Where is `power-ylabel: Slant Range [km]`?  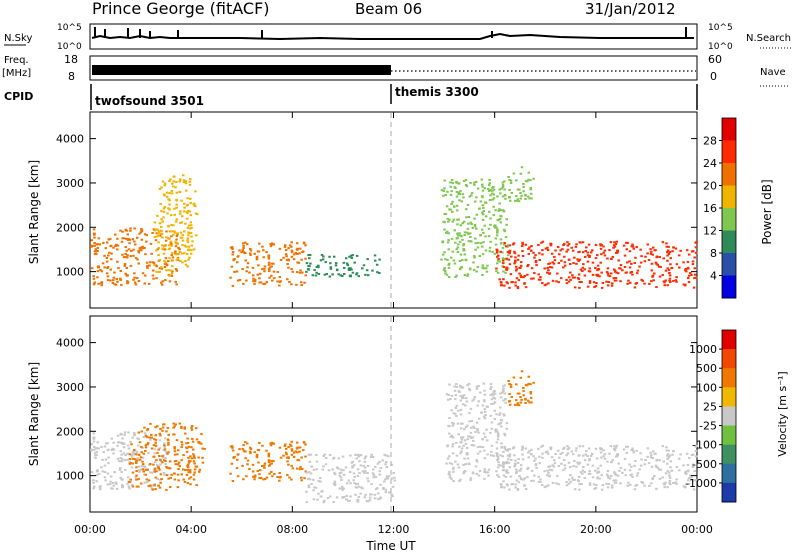 power-ylabel: Slant Range [km] is located at coordinates (34, 212).